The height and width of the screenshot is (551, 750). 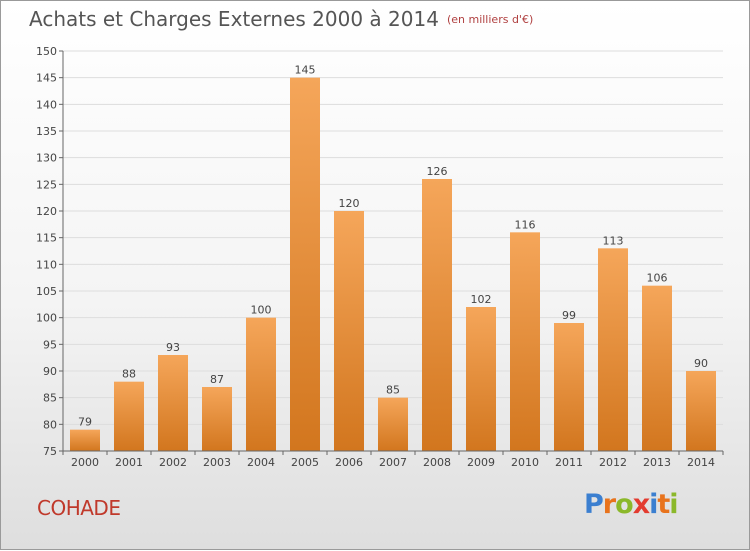 What do you see at coordinates (261, 462) in the screenshot?
I see `x-tick-label: 2004` at bounding box center [261, 462].